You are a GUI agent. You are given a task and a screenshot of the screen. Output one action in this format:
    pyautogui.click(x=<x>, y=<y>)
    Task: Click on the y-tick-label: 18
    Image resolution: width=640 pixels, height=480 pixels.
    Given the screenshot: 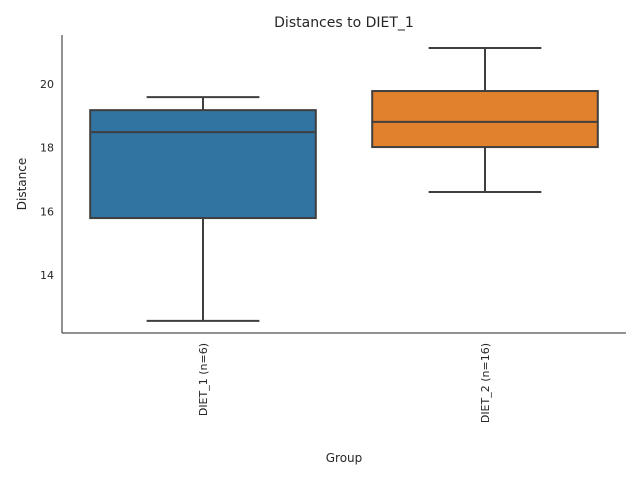 What is the action you would take?
    pyautogui.click(x=47, y=148)
    